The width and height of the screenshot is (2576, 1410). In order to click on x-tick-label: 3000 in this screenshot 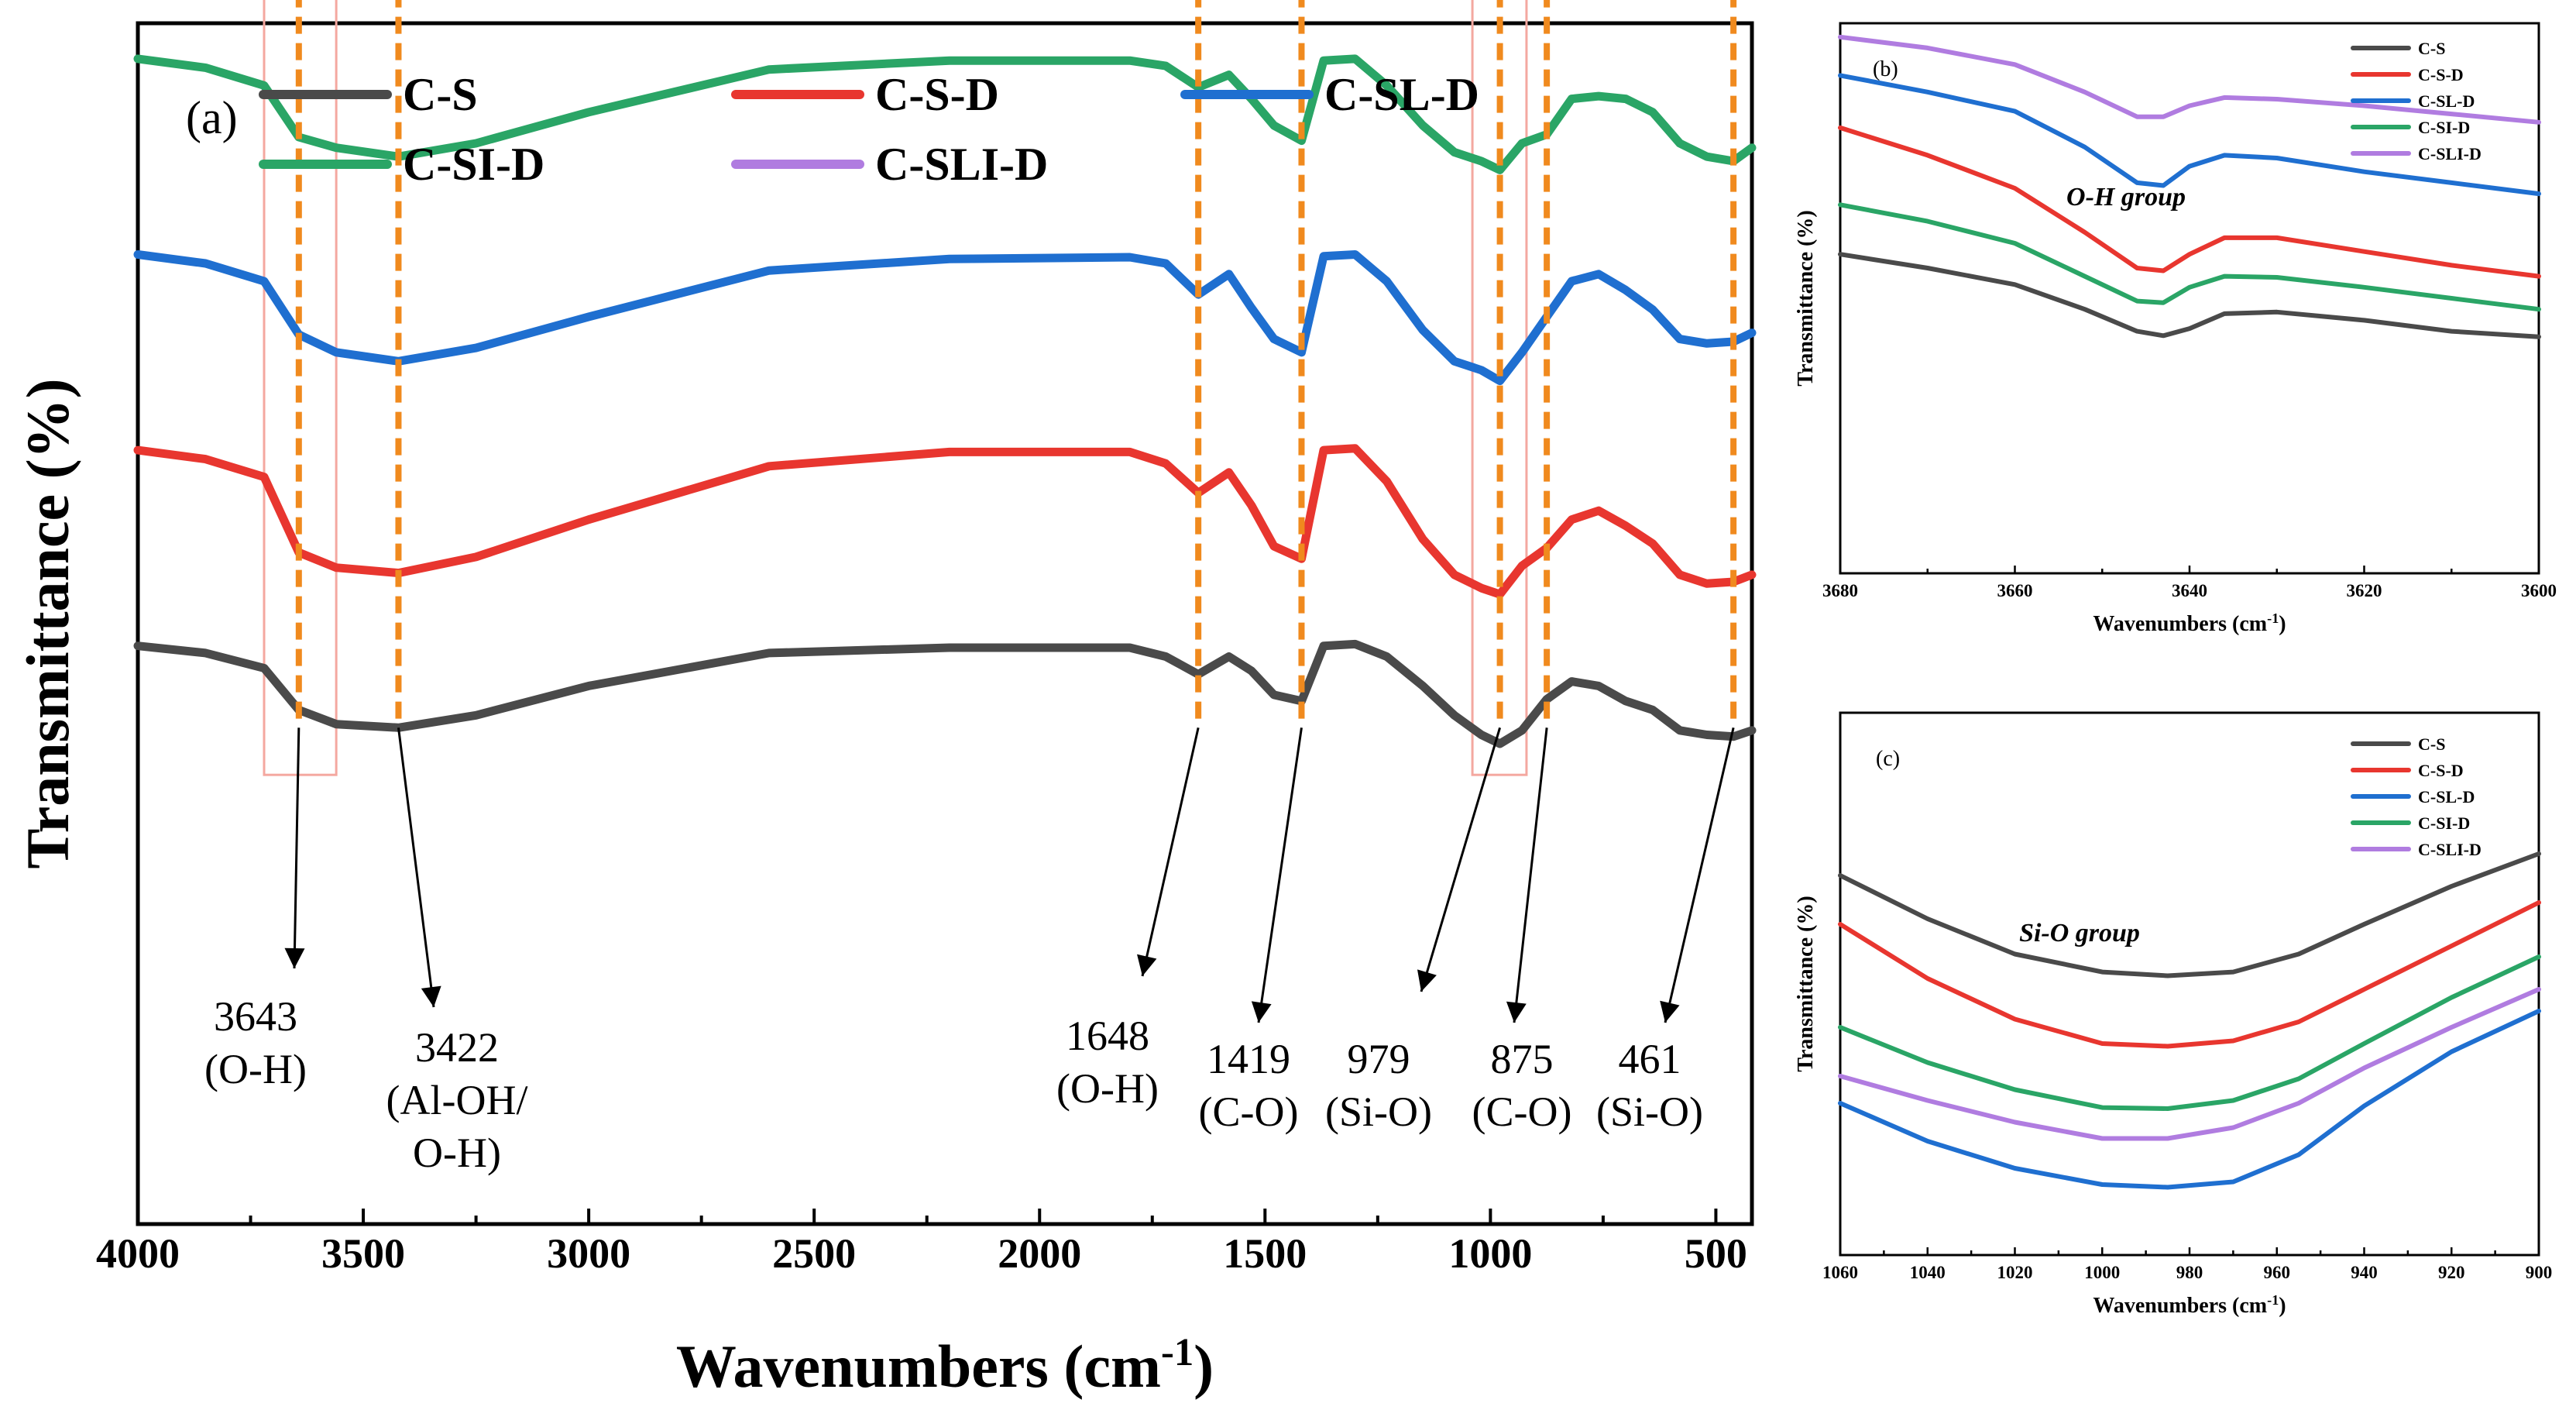, I will do `click(588, 1254)`.